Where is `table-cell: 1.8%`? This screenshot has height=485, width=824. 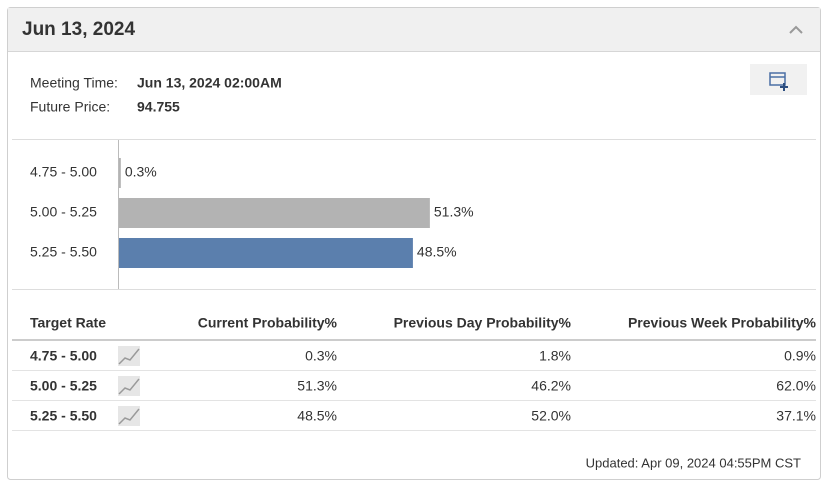 table-cell: 1.8% is located at coordinates (555, 356).